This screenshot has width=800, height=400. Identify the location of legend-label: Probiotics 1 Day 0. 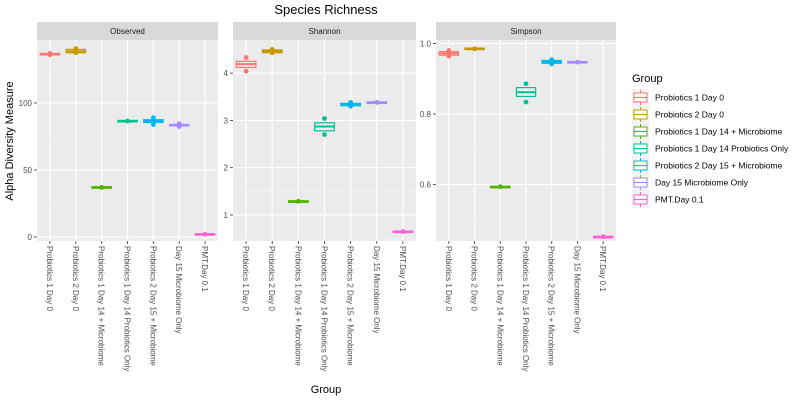
(689, 98).